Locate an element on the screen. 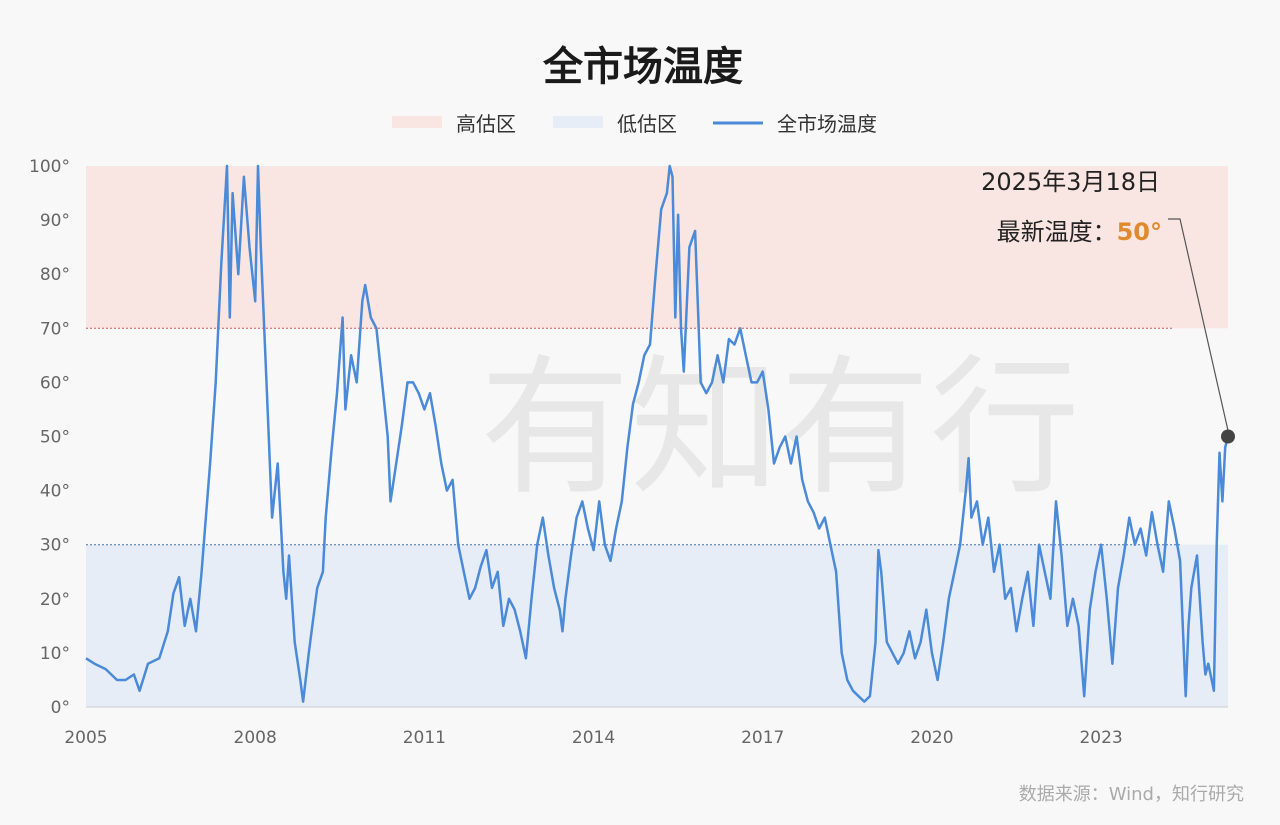 The height and width of the screenshot is (825, 1280). x-tick-label: 2014 is located at coordinates (593, 738).